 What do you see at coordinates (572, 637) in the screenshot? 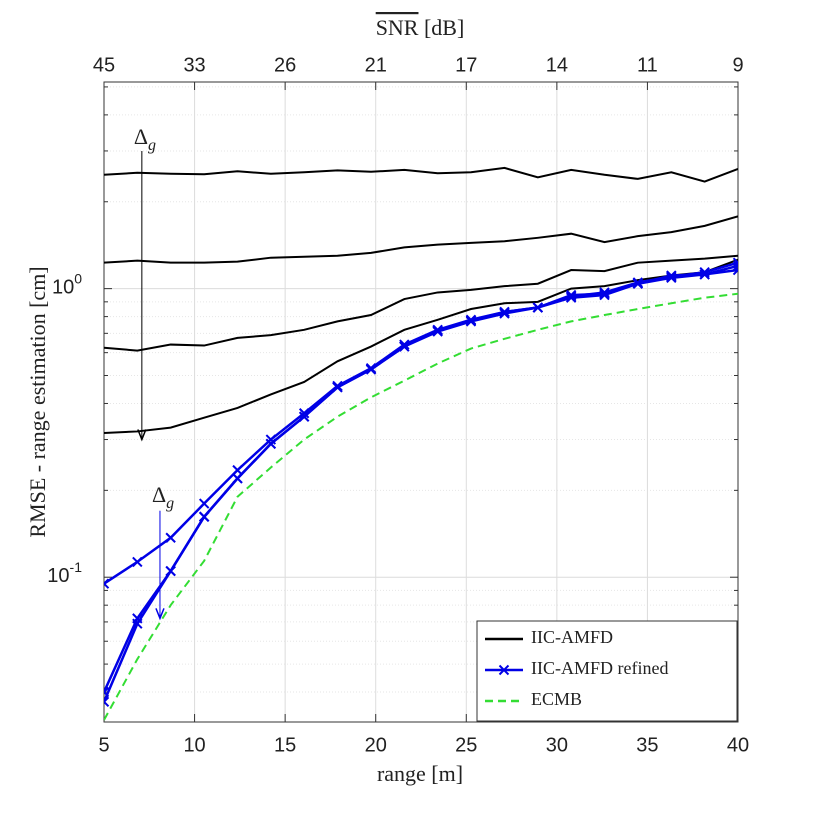
I see `legend-label: IIC-AMFD` at bounding box center [572, 637].